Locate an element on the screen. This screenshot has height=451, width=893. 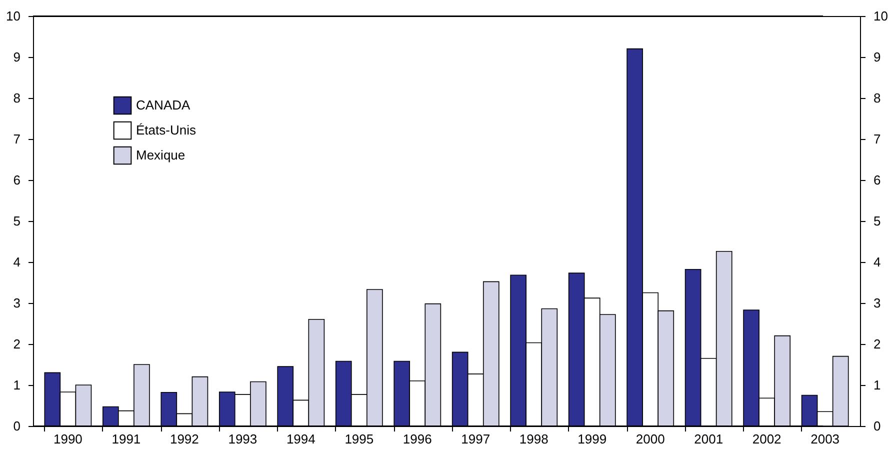
y-tick-label: 2 is located at coordinates (16, 344).